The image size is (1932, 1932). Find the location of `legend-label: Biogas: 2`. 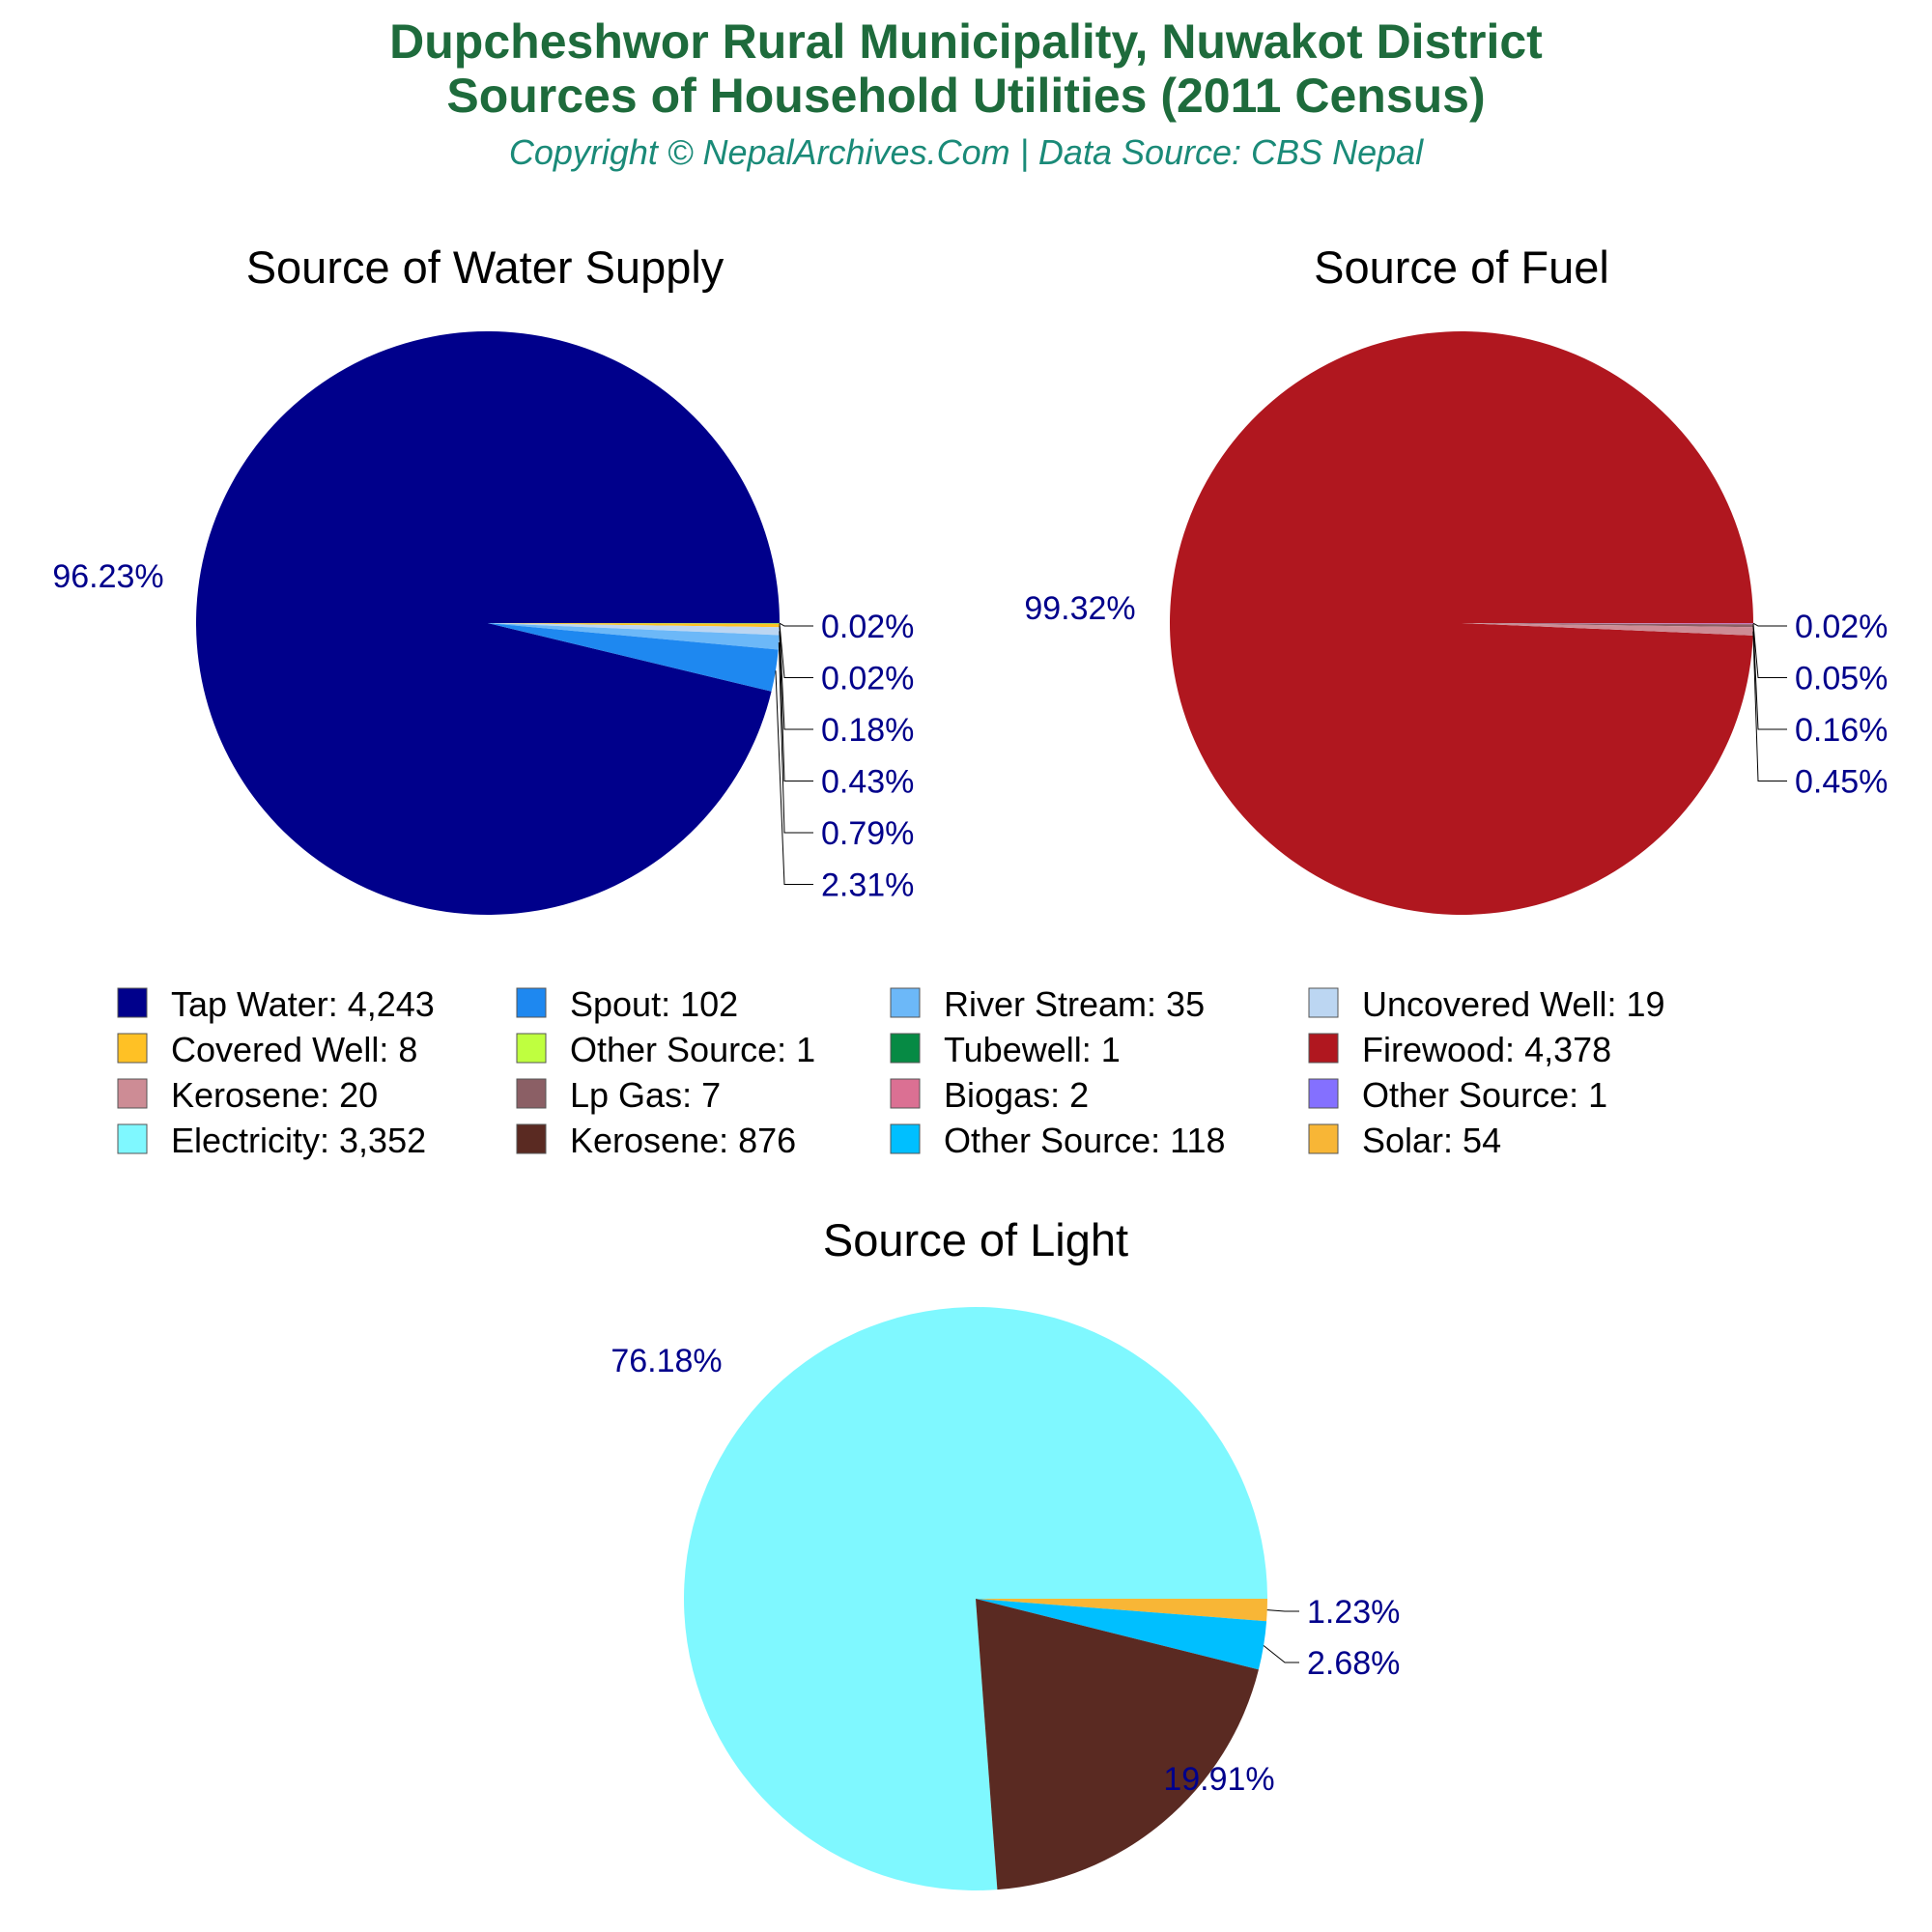

legend-label: Biogas: 2 is located at coordinates (1016, 1095).